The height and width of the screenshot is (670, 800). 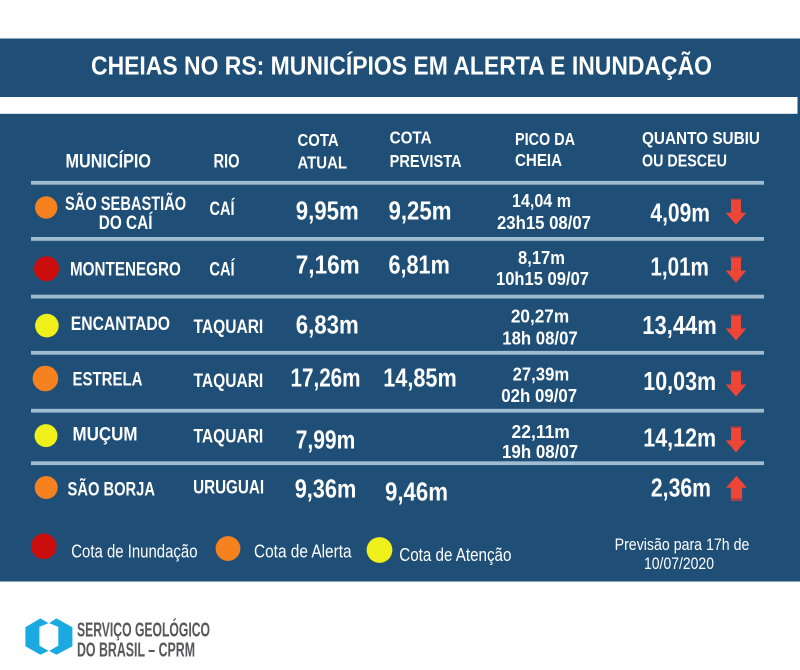 What do you see at coordinates (109, 161) in the screenshot?
I see `svg-text: MUNICÍPIO` at bounding box center [109, 161].